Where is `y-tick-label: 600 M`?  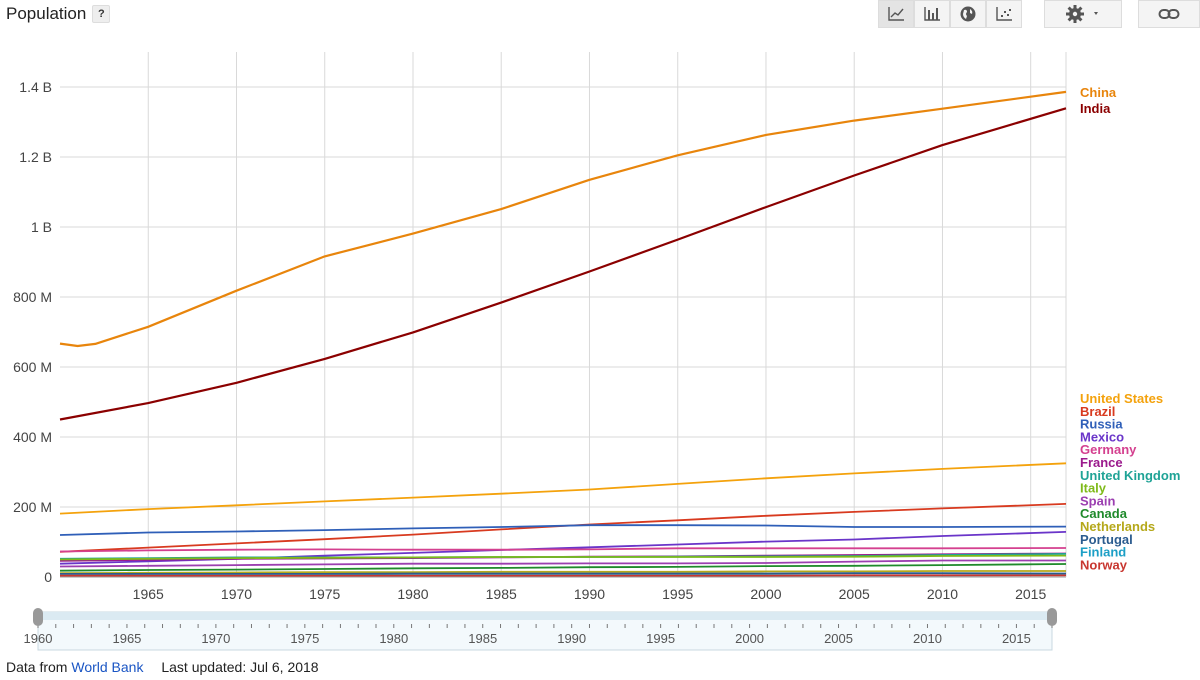 y-tick-label: 600 M is located at coordinates (32, 367).